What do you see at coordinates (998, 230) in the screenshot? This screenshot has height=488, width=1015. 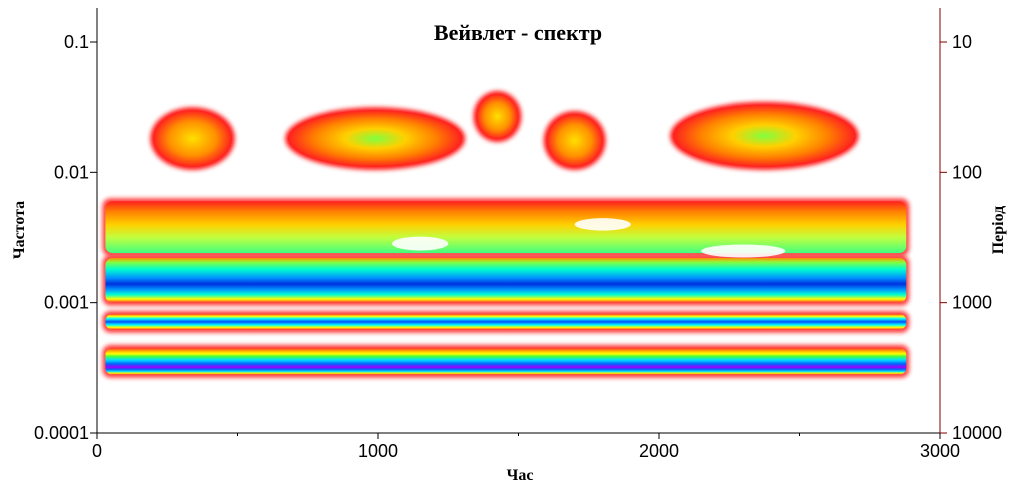 I see `y-axis-right-label: Період` at bounding box center [998, 230].